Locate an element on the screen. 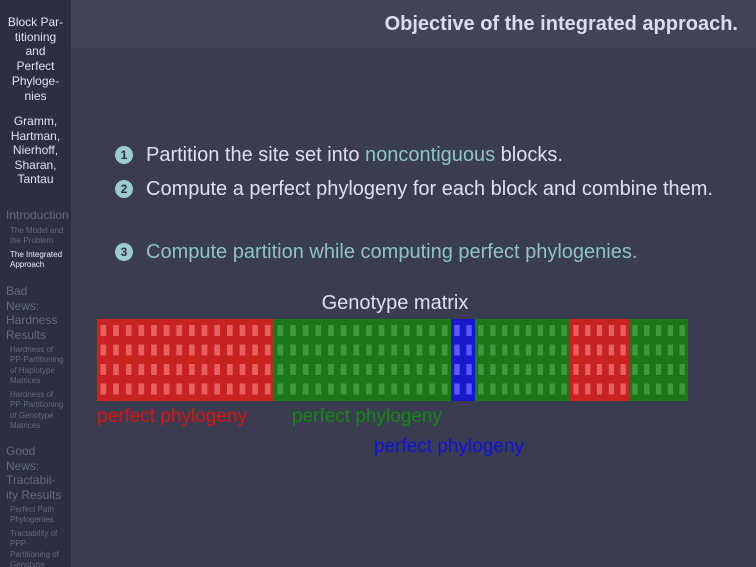  sidebar-subsection: PPP- is located at coordinates (19, 544).